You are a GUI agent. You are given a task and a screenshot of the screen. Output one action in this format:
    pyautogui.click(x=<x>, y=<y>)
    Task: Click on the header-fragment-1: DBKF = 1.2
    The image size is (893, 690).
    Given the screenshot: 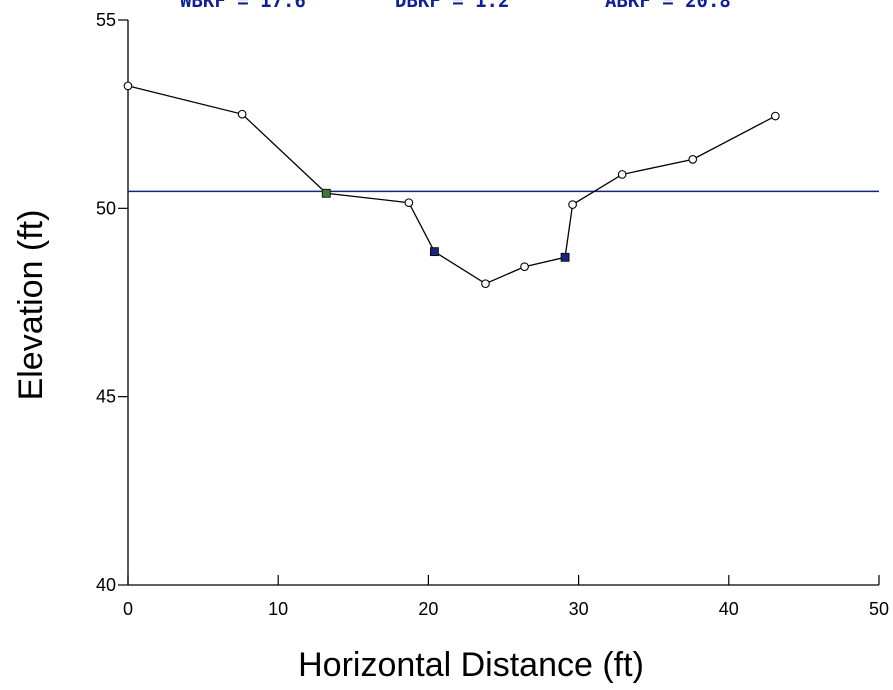 What is the action you would take?
    pyautogui.click(x=452, y=6)
    